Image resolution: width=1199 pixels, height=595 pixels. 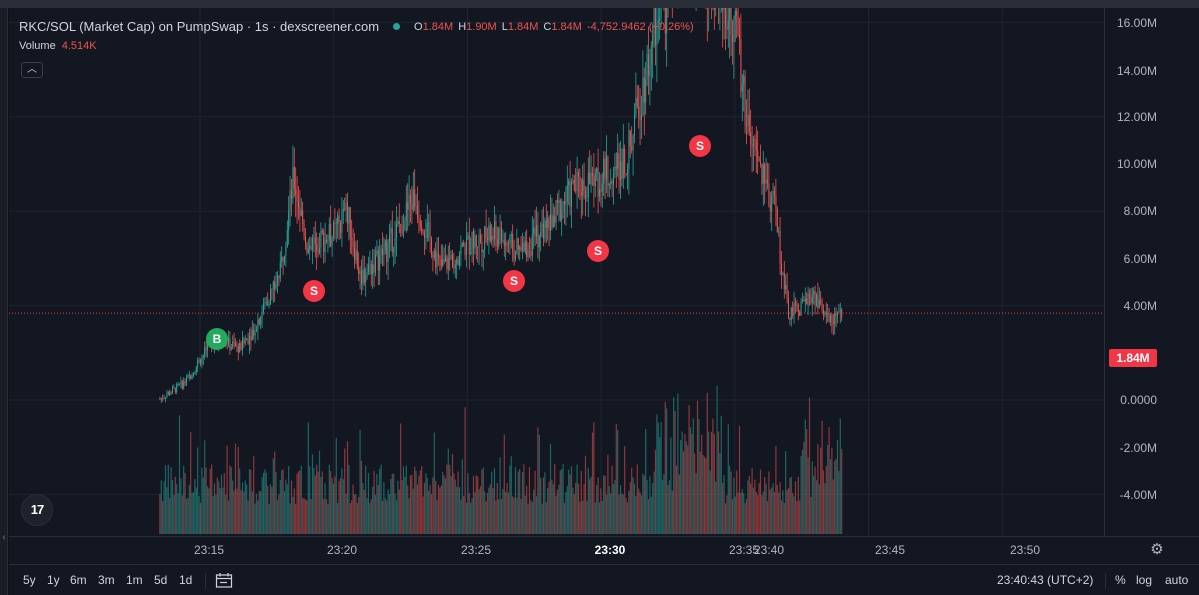 What do you see at coordinates (106, 580) in the screenshot?
I see `range-3m-button: 3m` at bounding box center [106, 580].